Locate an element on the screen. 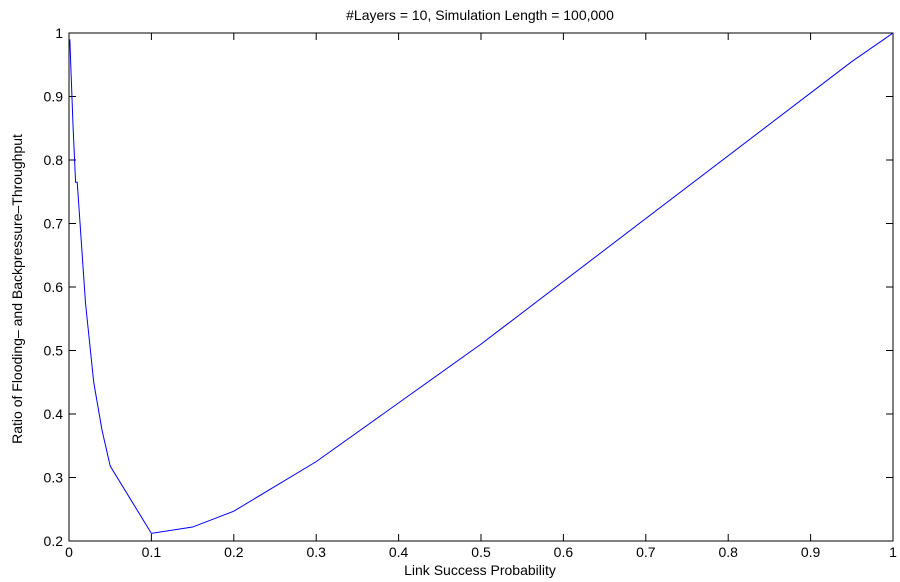  x-axis-label: Link Success Probability is located at coordinates (480, 570).